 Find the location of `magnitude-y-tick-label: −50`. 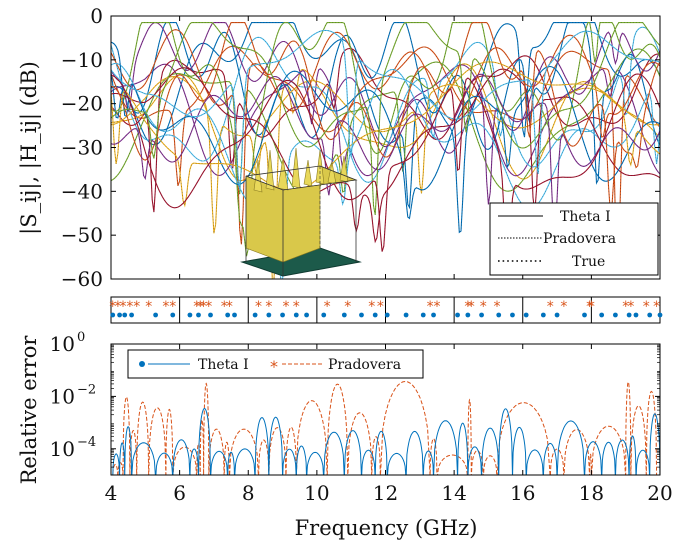

magnitude-y-tick-label: −50 is located at coordinates (82, 235).